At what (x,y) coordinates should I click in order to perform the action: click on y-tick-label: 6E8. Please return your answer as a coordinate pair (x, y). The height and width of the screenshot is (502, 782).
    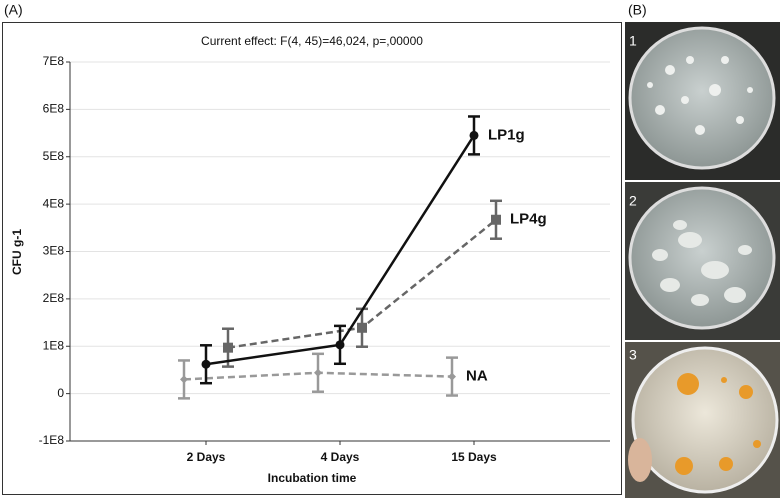
    Looking at the image, I should click on (54, 109).